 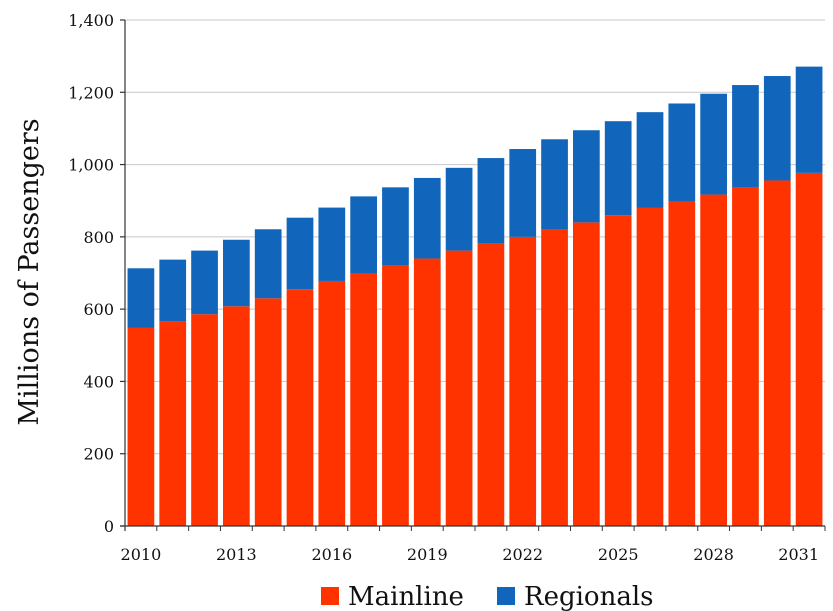 What do you see at coordinates (268, 264) in the screenshot?
I see `bar-regionals-2014` at bounding box center [268, 264].